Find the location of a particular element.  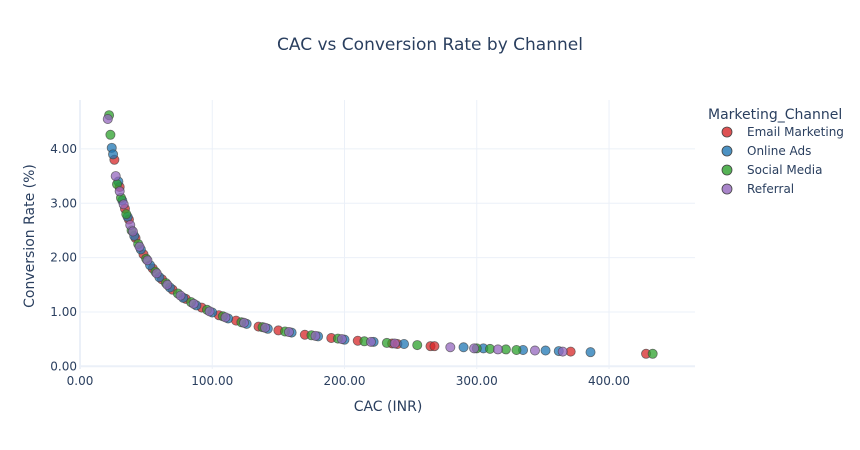

legend-item: Email Marketing is located at coordinates (782, 132).